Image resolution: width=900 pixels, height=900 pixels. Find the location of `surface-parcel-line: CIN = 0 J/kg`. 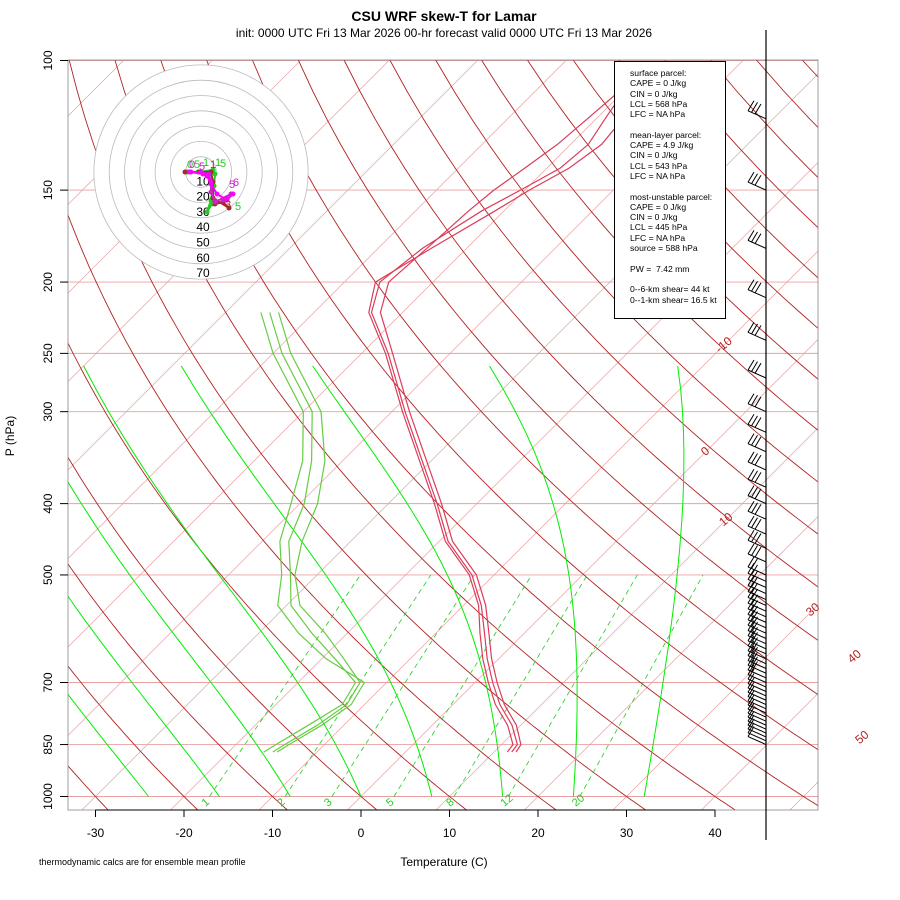

surface-parcel-line: CIN = 0 J/kg is located at coordinates (654, 93).